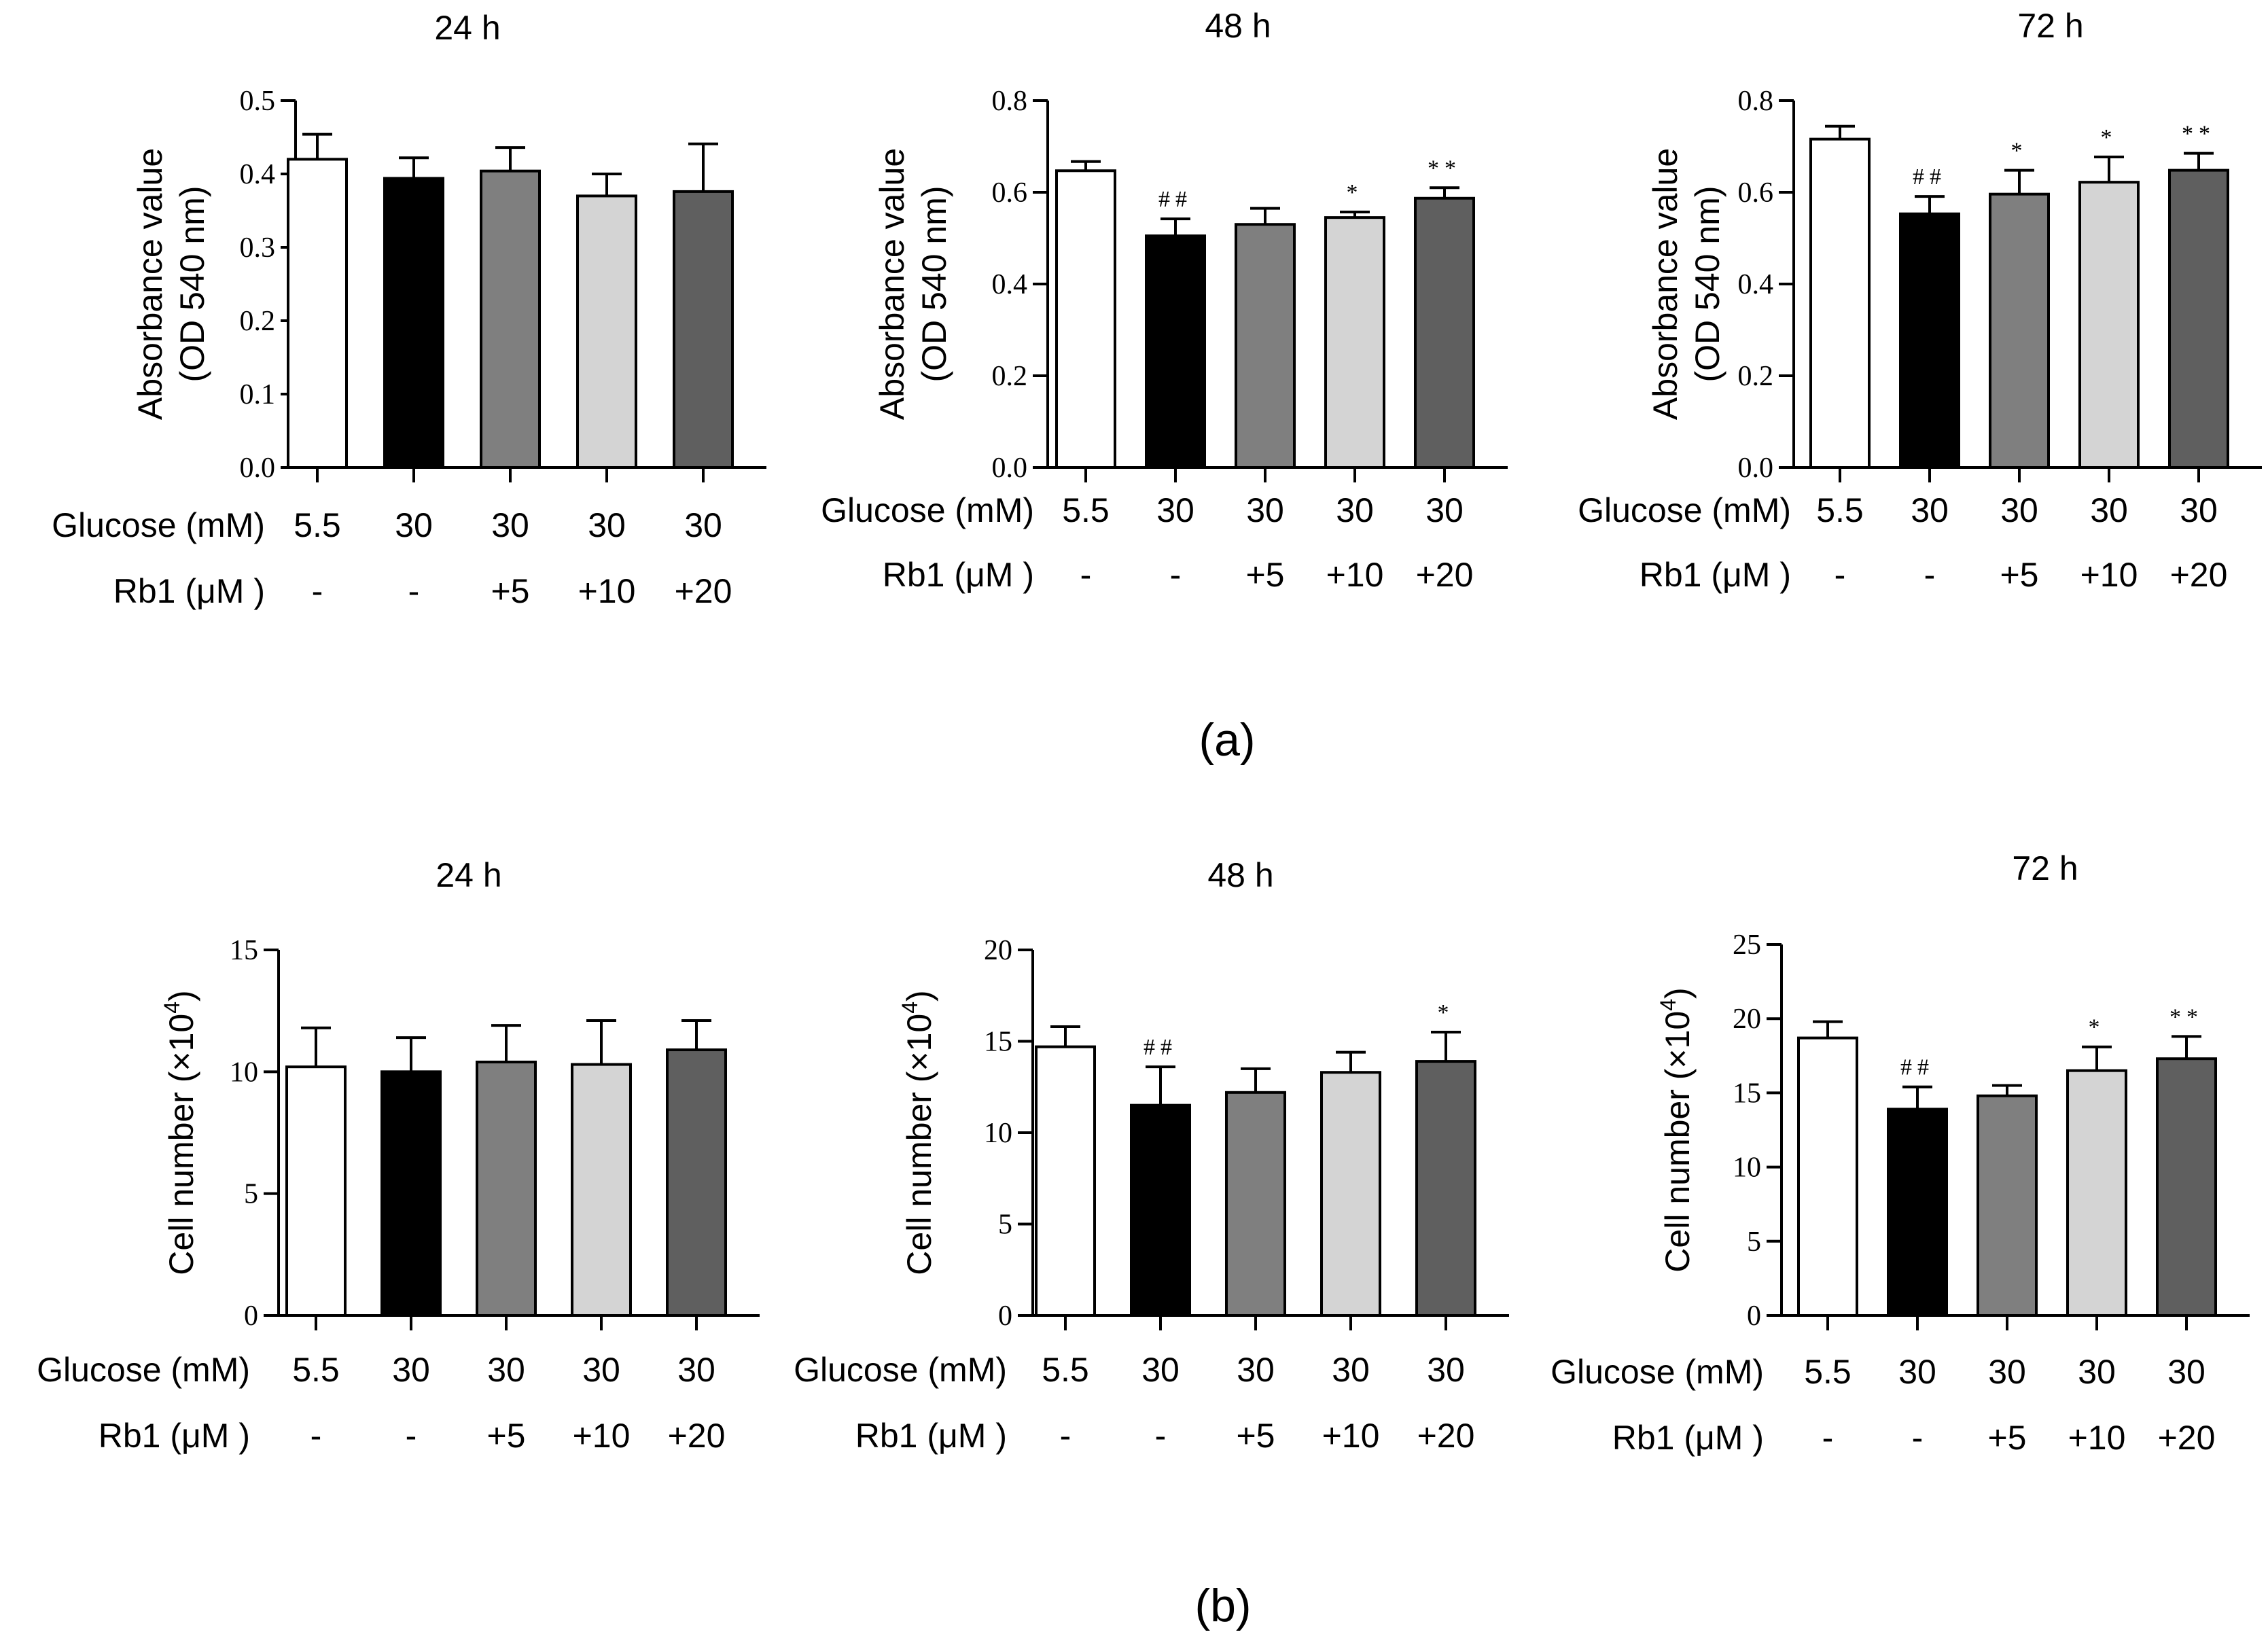  Describe the element at coordinates (2045, 868) in the screenshot. I see `chart-title: 72 h` at that location.